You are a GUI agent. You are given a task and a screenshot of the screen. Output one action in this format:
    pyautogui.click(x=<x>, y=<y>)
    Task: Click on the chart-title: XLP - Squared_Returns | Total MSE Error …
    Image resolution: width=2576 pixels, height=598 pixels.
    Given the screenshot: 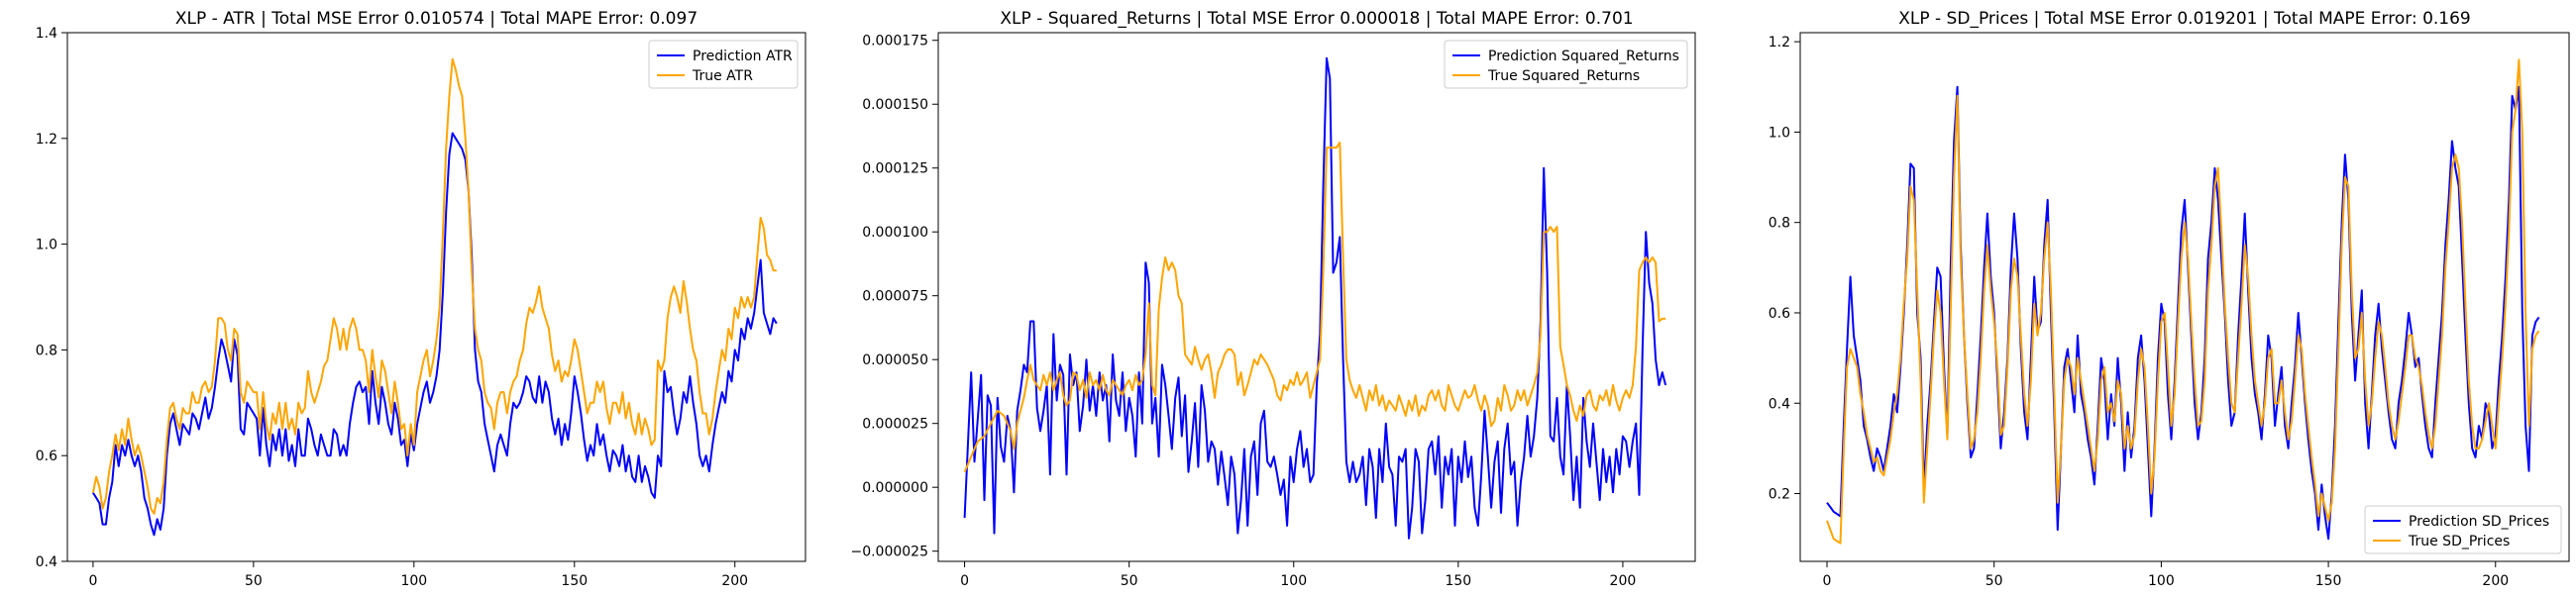 What is the action you would take?
    pyautogui.click(x=1316, y=19)
    